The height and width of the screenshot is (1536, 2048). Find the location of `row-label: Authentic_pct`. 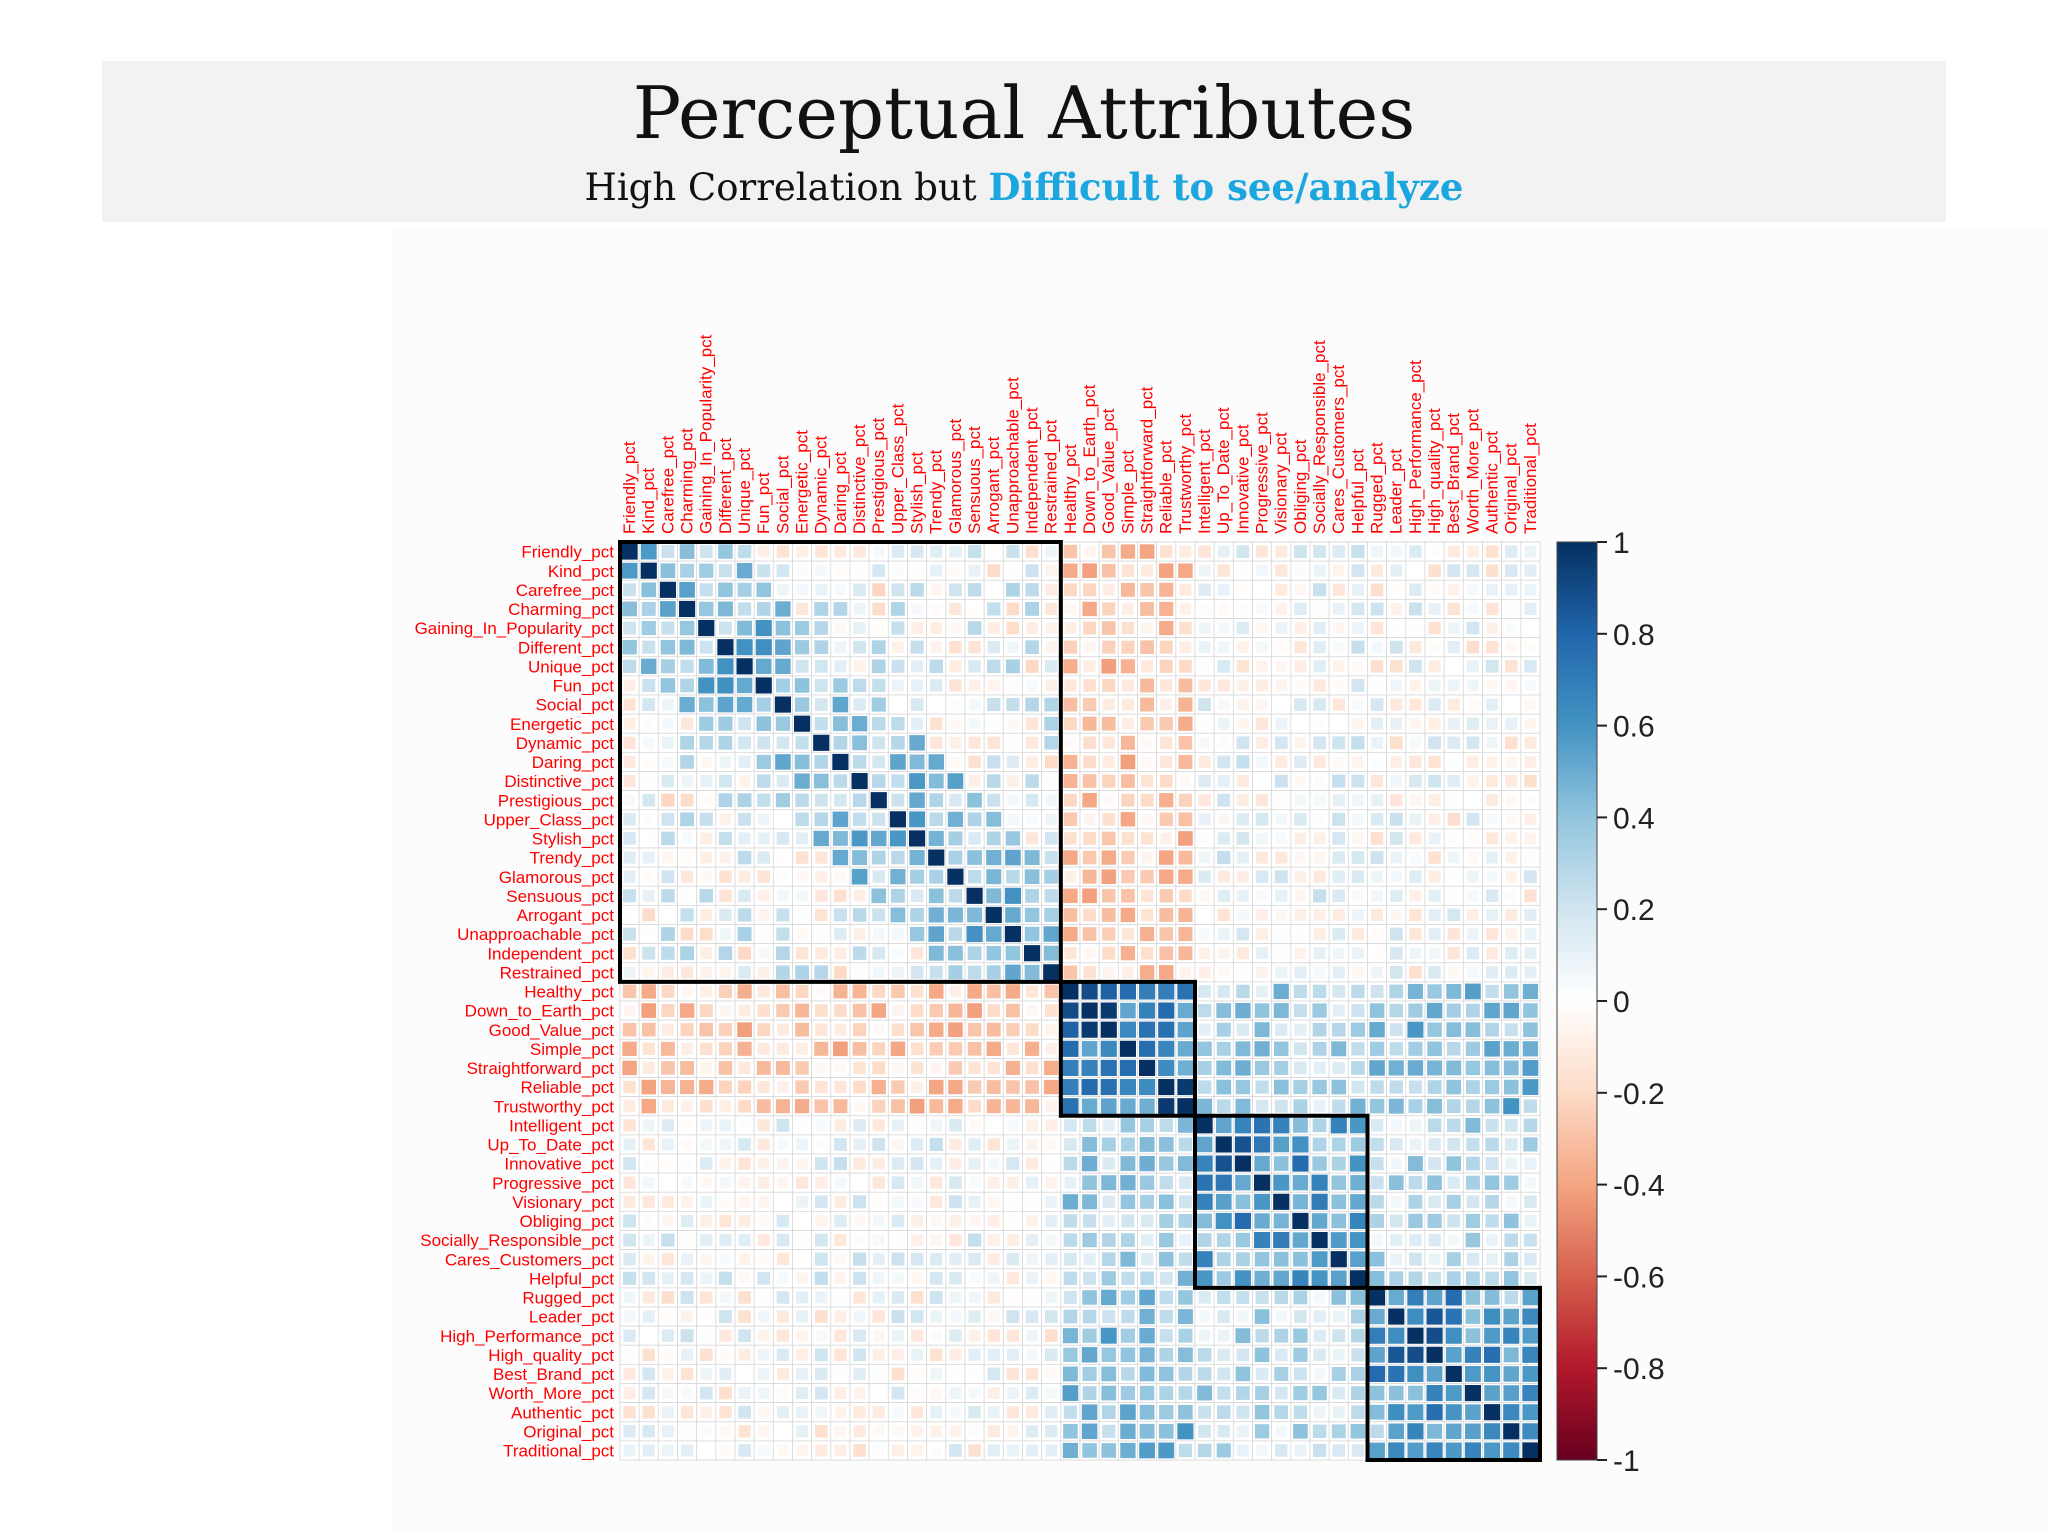

row-label: Authentic_pct is located at coordinates (562, 1412).